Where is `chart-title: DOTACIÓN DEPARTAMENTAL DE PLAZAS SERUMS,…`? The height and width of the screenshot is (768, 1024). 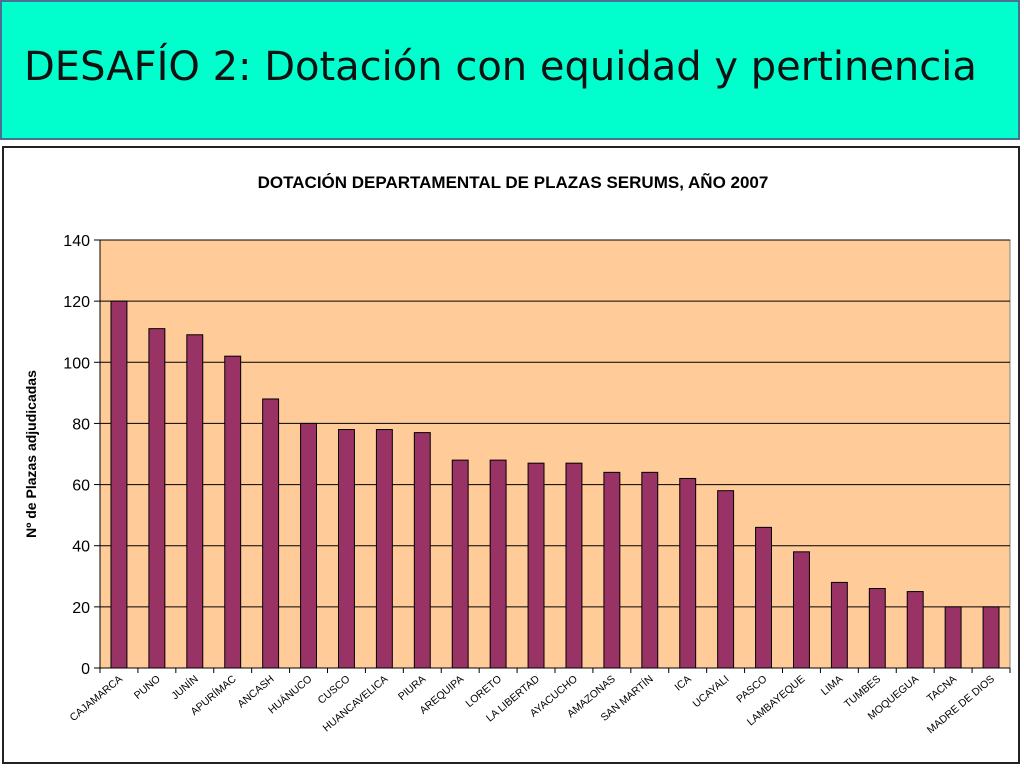
chart-title: DOTACIÓN DEPARTAMENTAL DE PLAZAS SERUMS,… is located at coordinates (513, 182).